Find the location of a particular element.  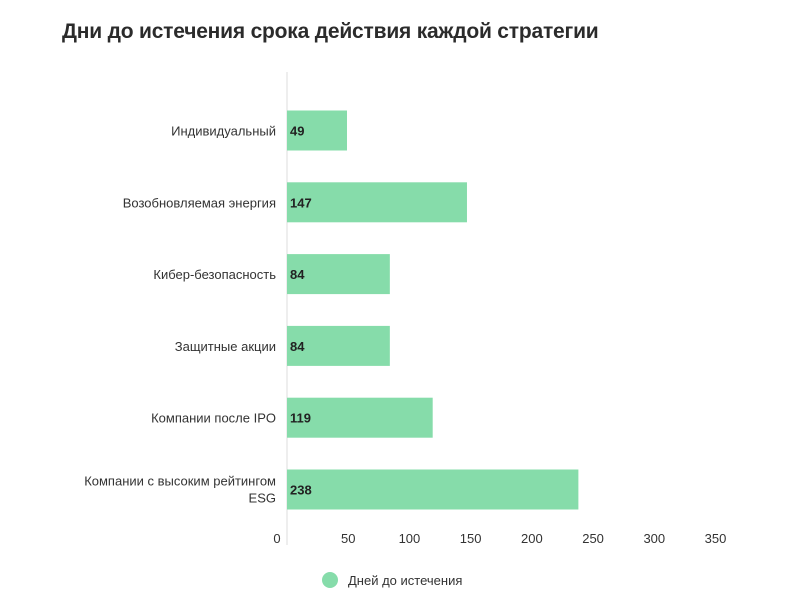

x-tick-label: 150 is located at coordinates (471, 538).